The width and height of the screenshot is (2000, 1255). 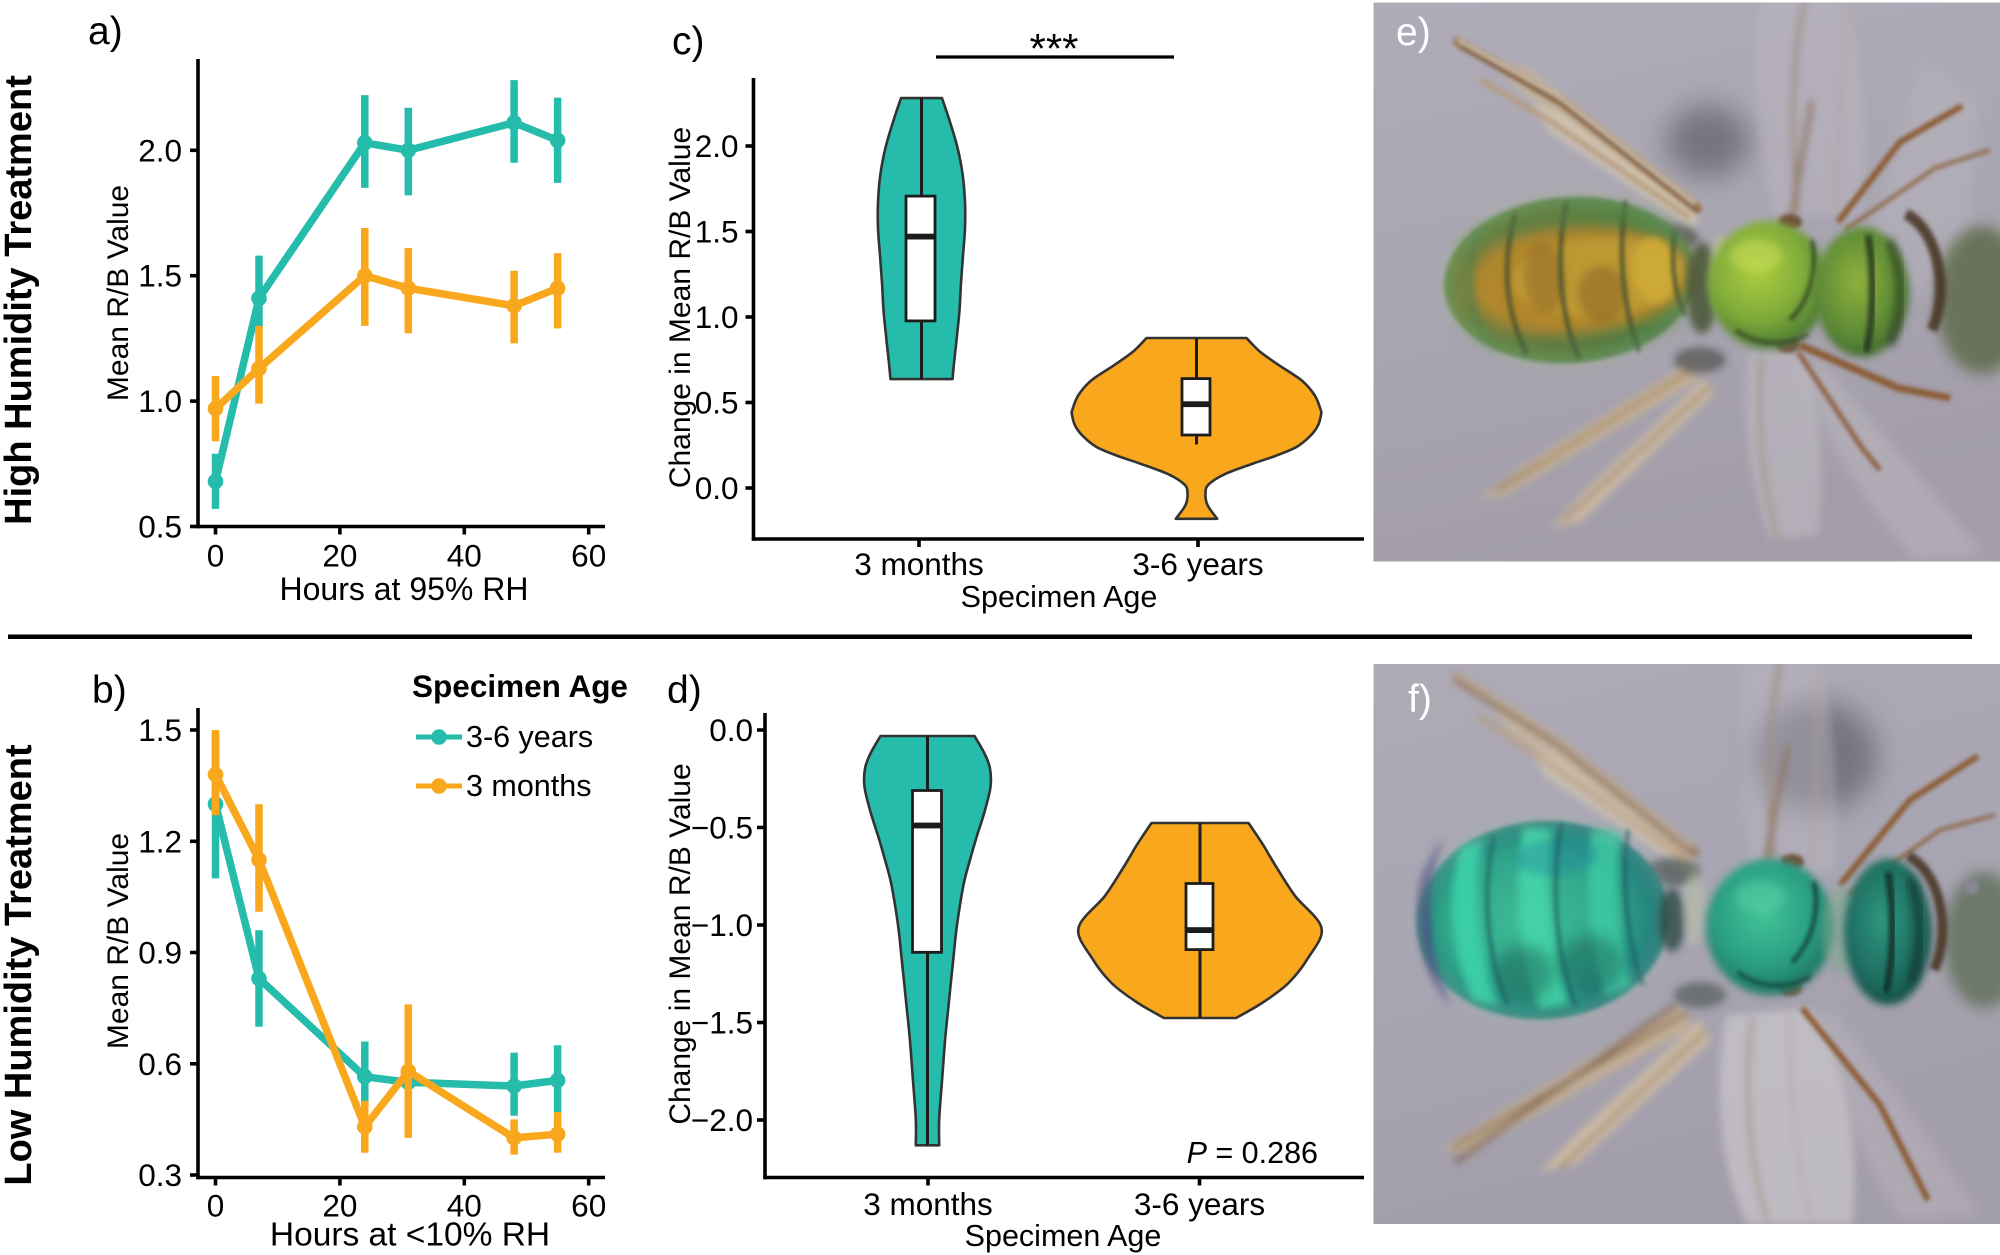 What do you see at coordinates (722, 1120) in the screenshot?
I see `svg-text: −2.0` at bounding box center [722, 1120].